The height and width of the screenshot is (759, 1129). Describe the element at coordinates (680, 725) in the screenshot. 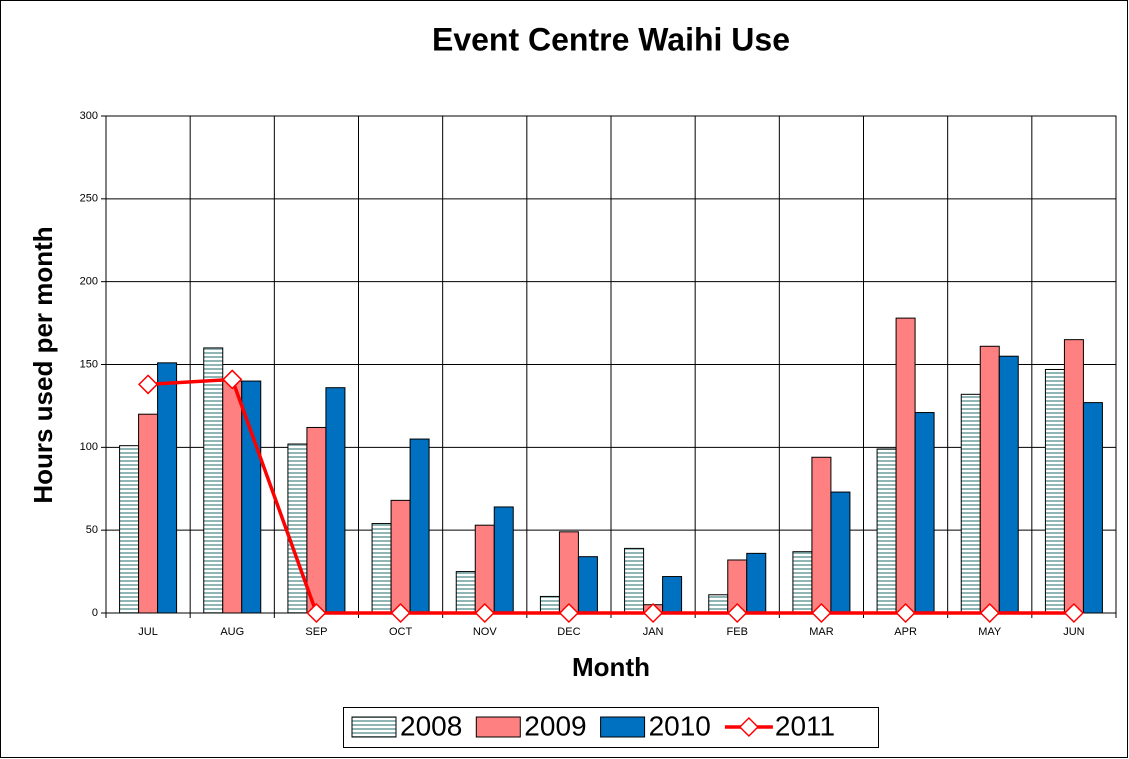

I see `legend-label: 2010` at that location.